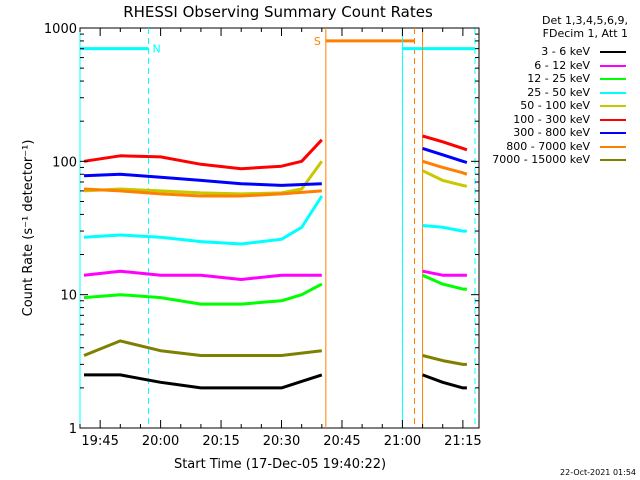 The width and height of the screenshot is (640, 480). What do you see at coordinates (584, 20) in the screenshot?
I see `legend-header-line-1: Det 1,3,4,5,6,9,` at bounding box center [584, 20].